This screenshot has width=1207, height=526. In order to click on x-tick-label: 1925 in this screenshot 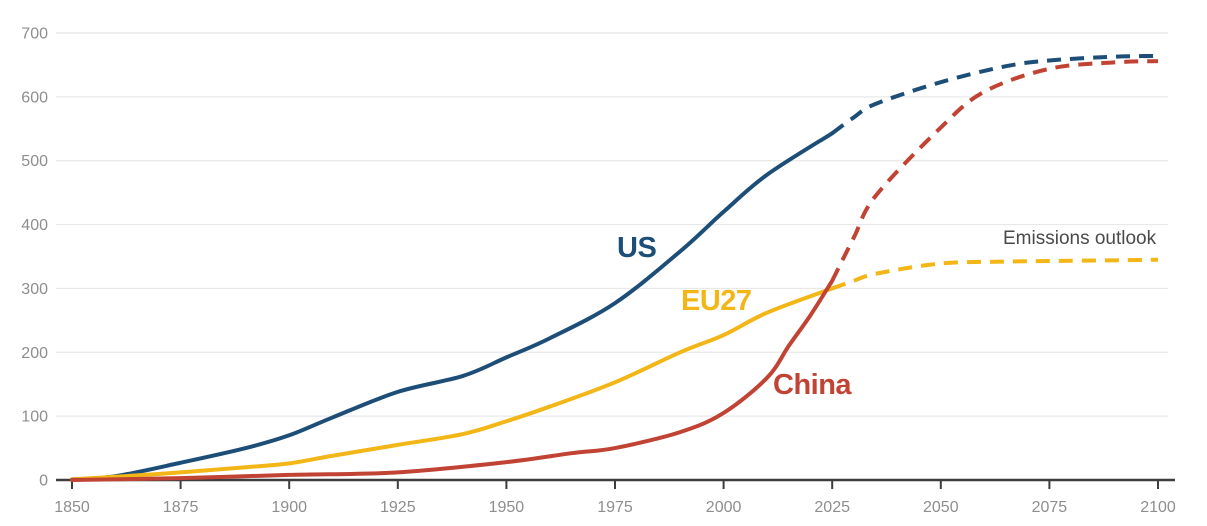, I will do `click(398, 507)`.